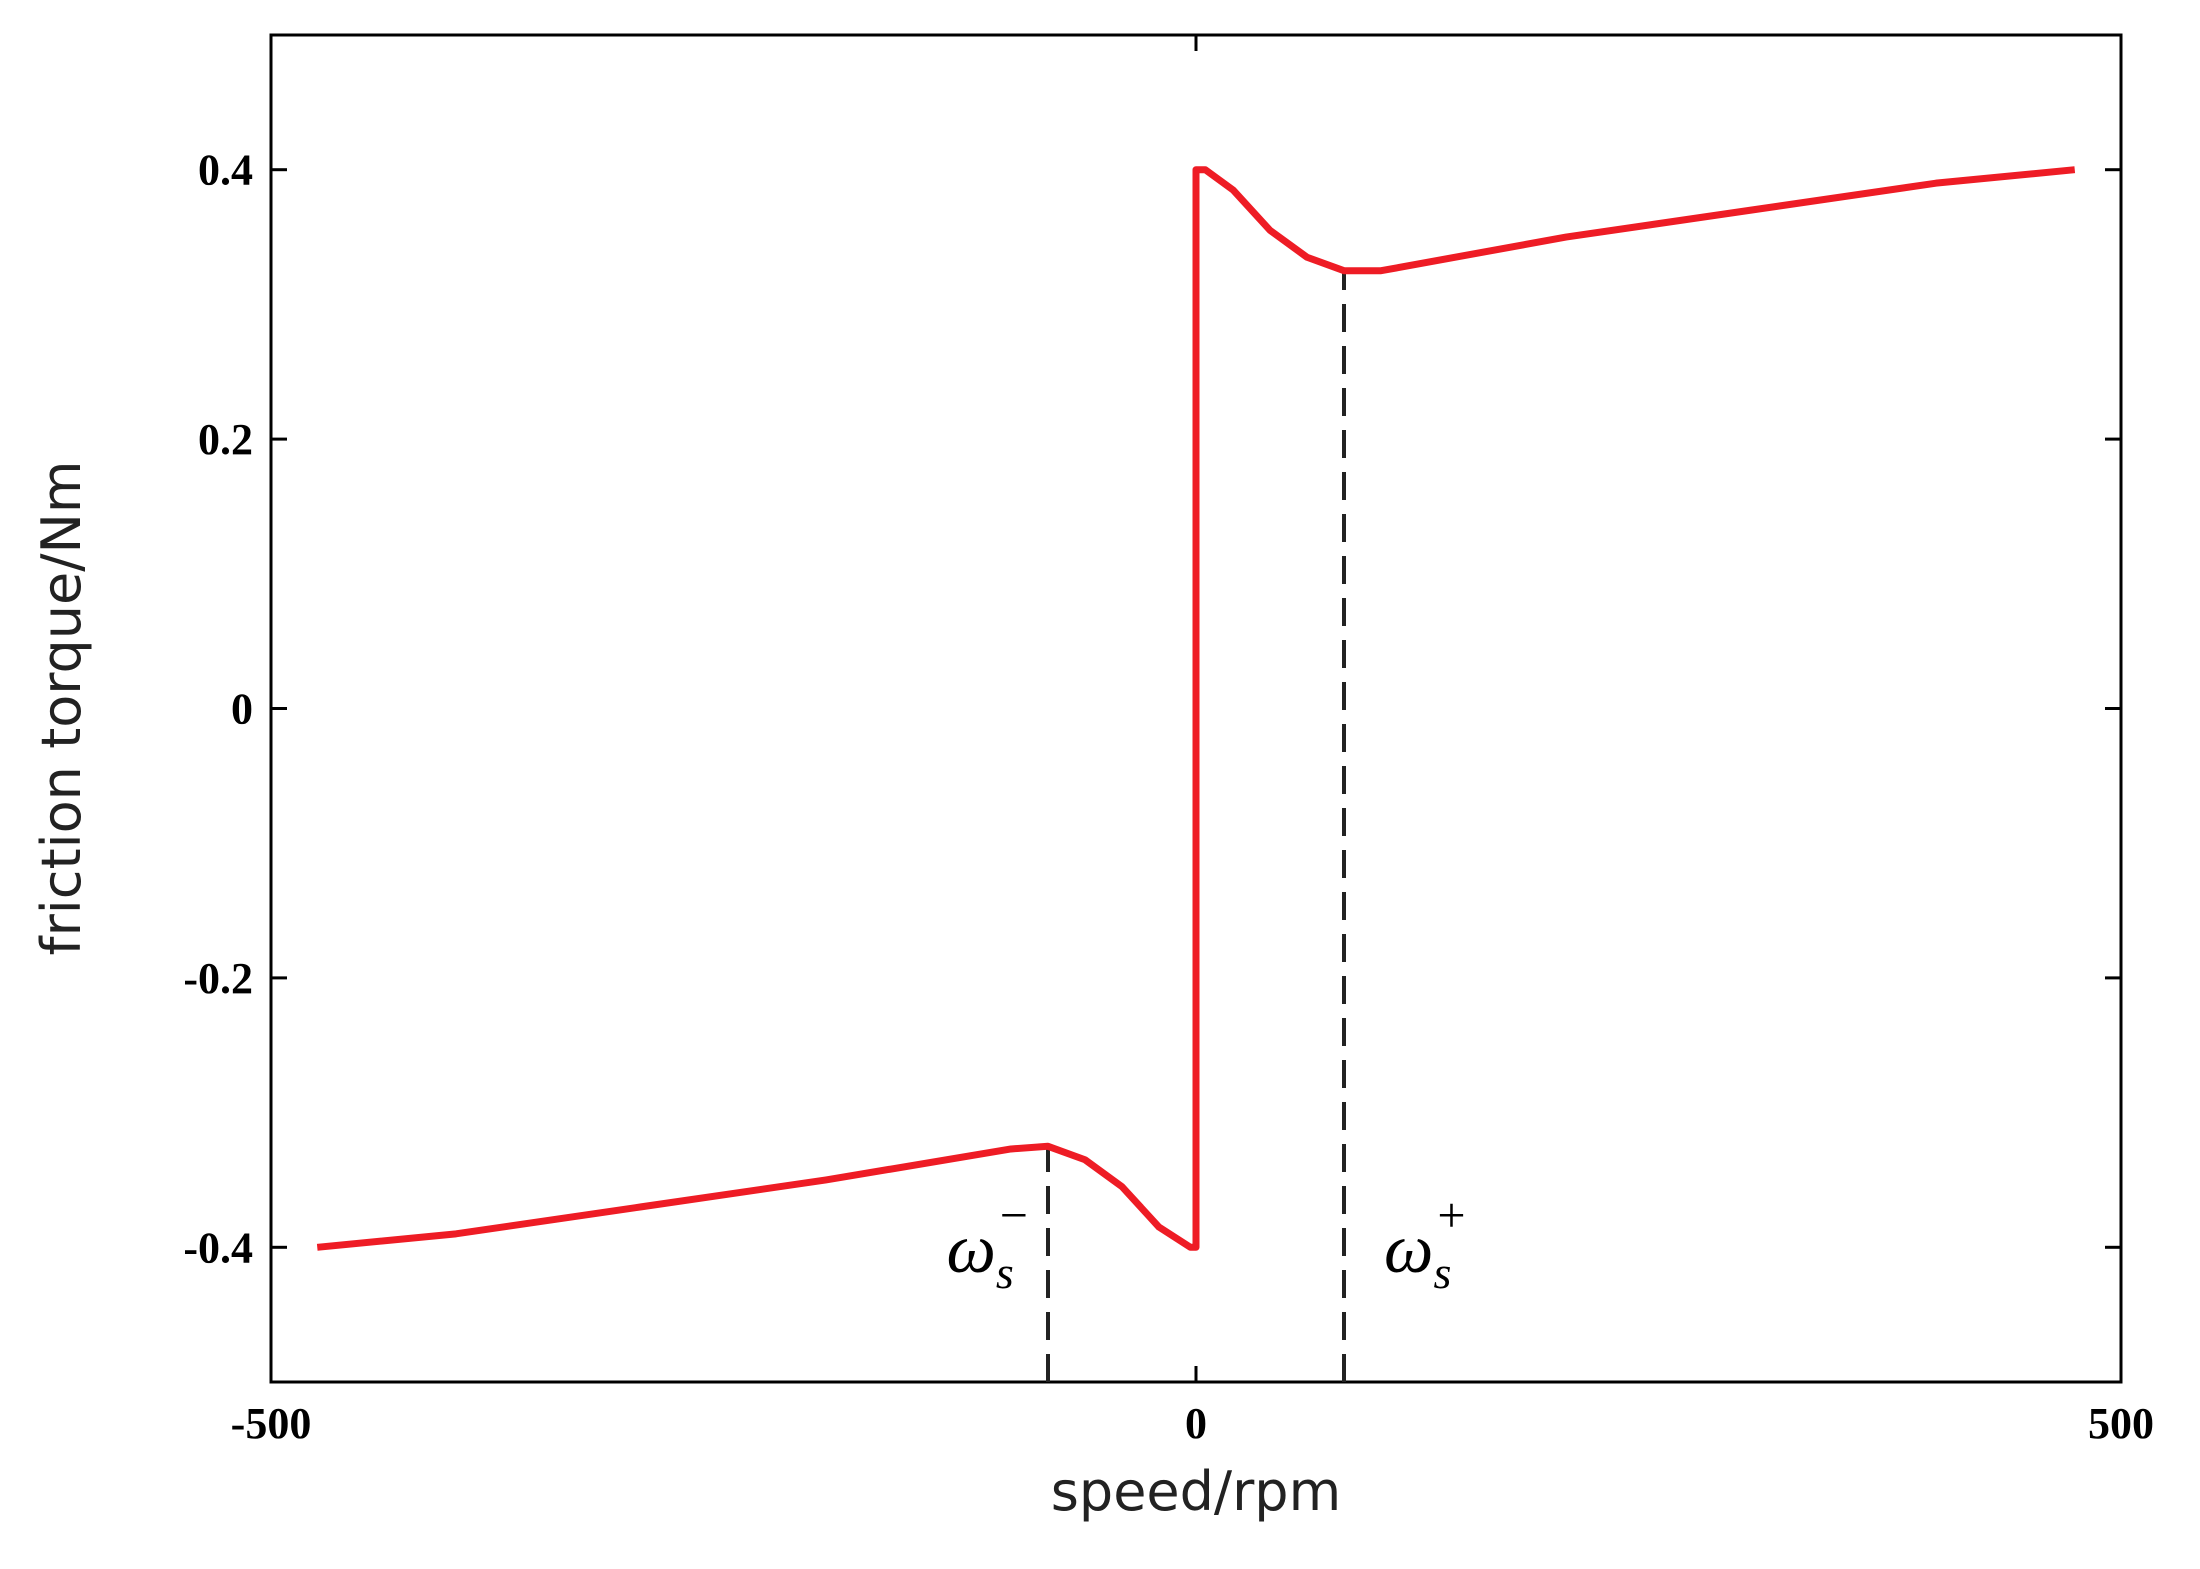 The width and height of the screenshot is (2200, 1569). What do you see at coordinates (225, 170) in the screenshot?
I see `y-tick-label: 0.4` at bounding box center [225, 170].